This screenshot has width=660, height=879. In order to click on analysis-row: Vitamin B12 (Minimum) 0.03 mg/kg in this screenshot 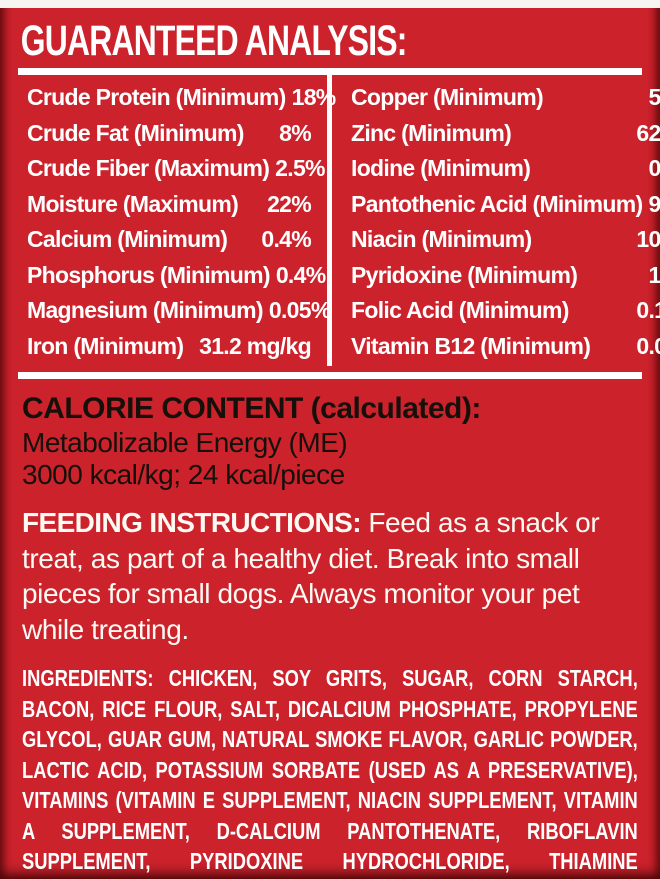, I will do `click(505, 347)`.